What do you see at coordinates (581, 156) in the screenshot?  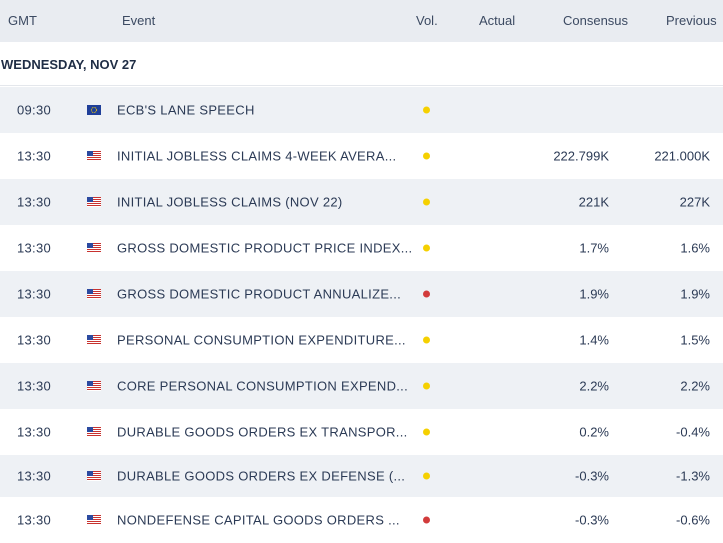 I see `consensus-value: 222.799K` at bounding box center [581, 156].